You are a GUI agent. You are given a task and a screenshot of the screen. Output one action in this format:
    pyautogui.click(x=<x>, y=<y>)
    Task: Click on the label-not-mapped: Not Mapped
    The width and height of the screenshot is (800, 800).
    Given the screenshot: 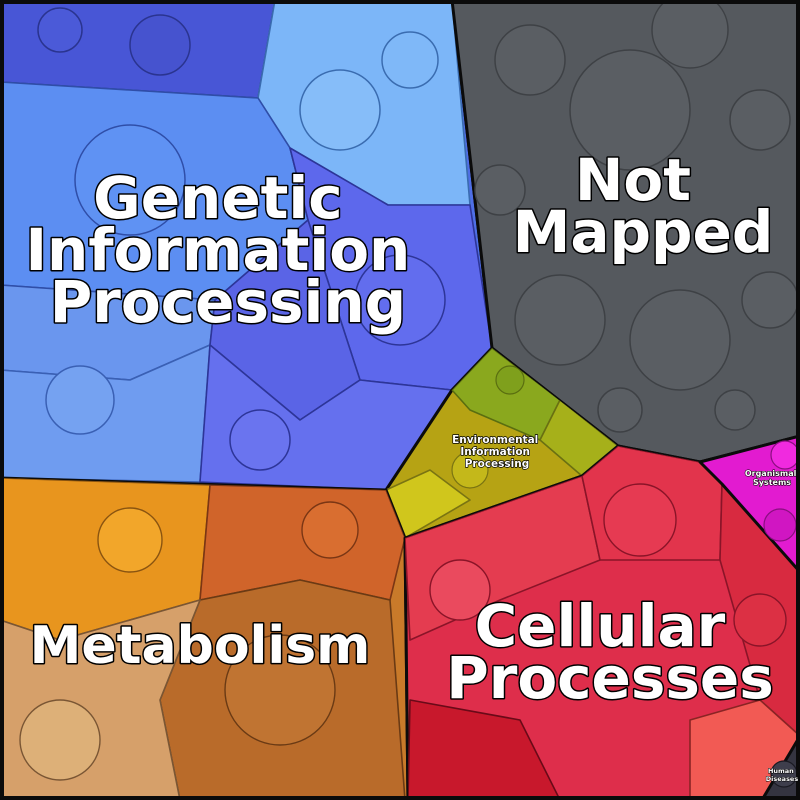 What is the action you would take?
    pyautogui.click(x=643, y=206)
    